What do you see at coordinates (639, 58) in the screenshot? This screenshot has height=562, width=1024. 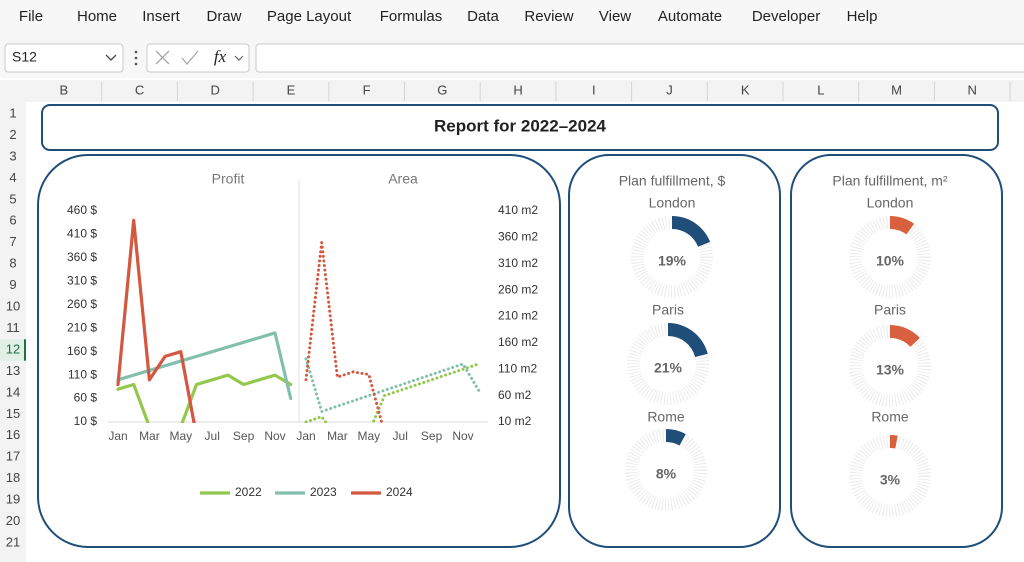 I see `formula-input` at bounding box center [639, 58].